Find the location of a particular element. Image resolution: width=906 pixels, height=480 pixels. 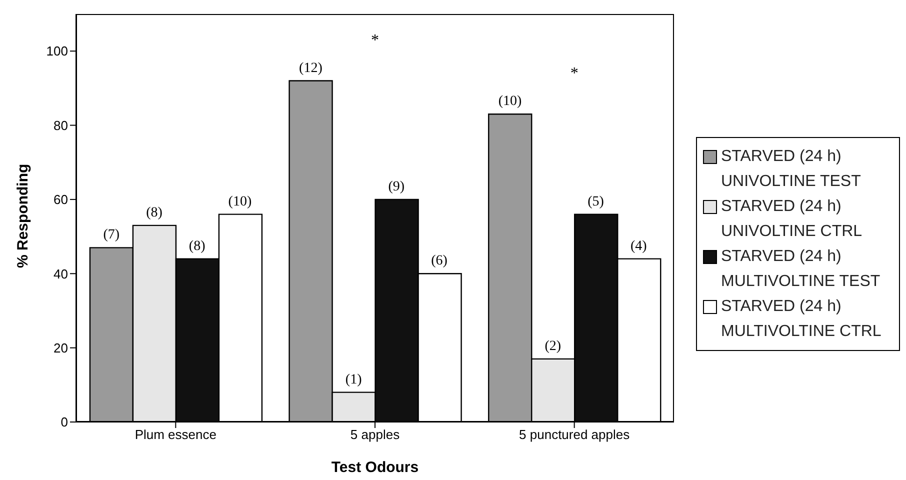

annotation: (9) is located at coordinates (396, 186).